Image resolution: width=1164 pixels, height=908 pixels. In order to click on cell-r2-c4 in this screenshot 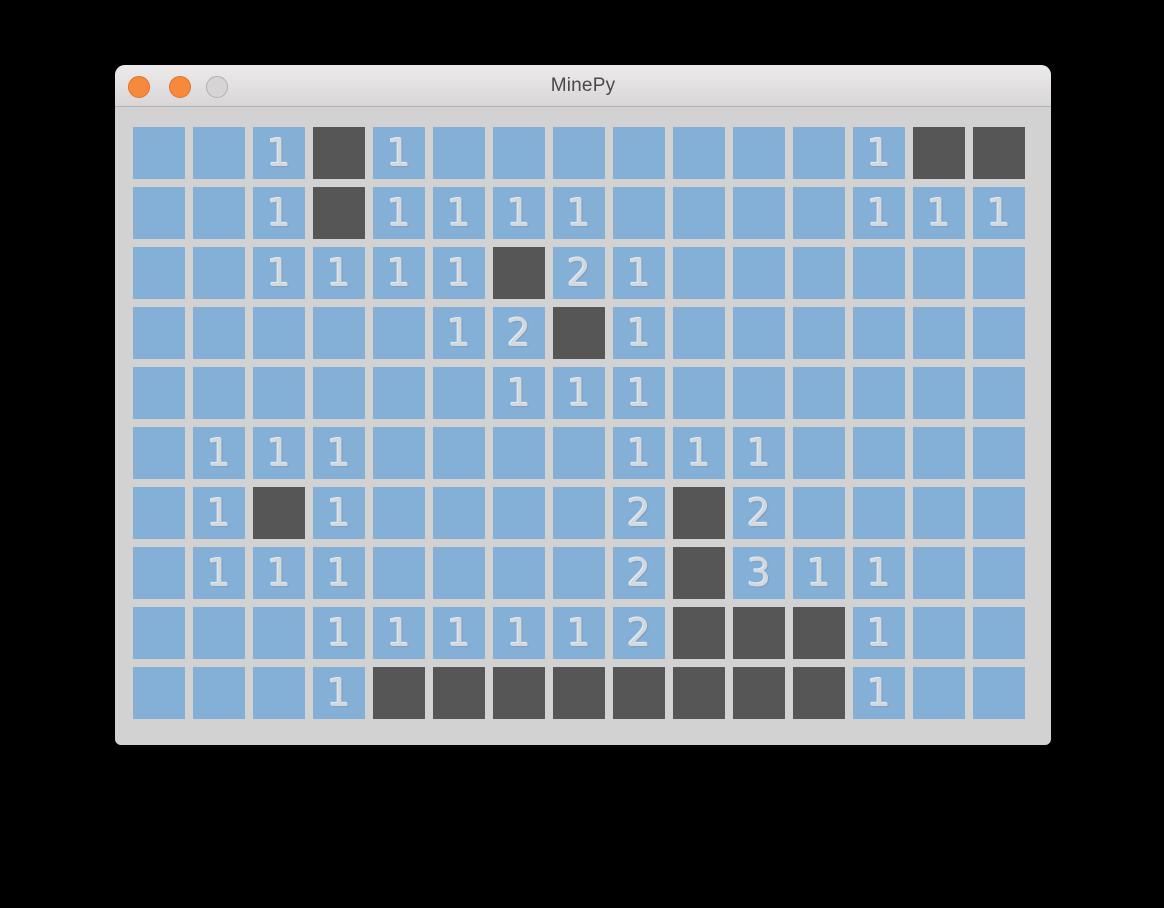, I will do `click(339, 213)`.